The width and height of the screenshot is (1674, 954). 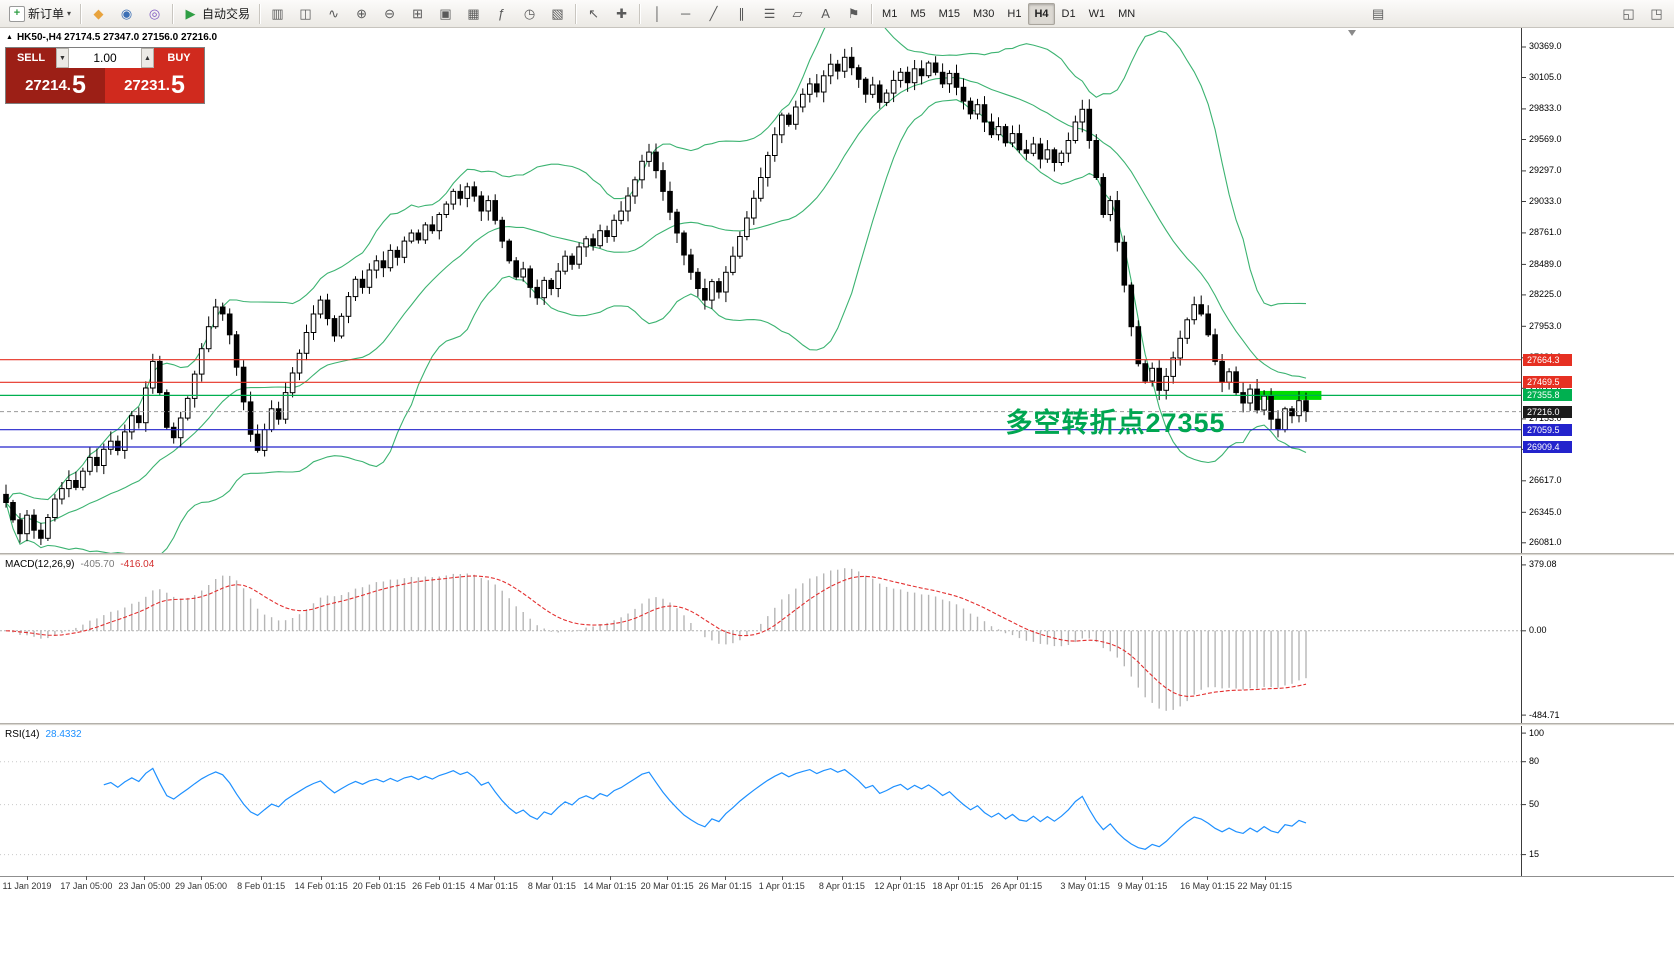 I want to click on time-axis-label: 26 Feb 01:15, so click(x=439, y=886).